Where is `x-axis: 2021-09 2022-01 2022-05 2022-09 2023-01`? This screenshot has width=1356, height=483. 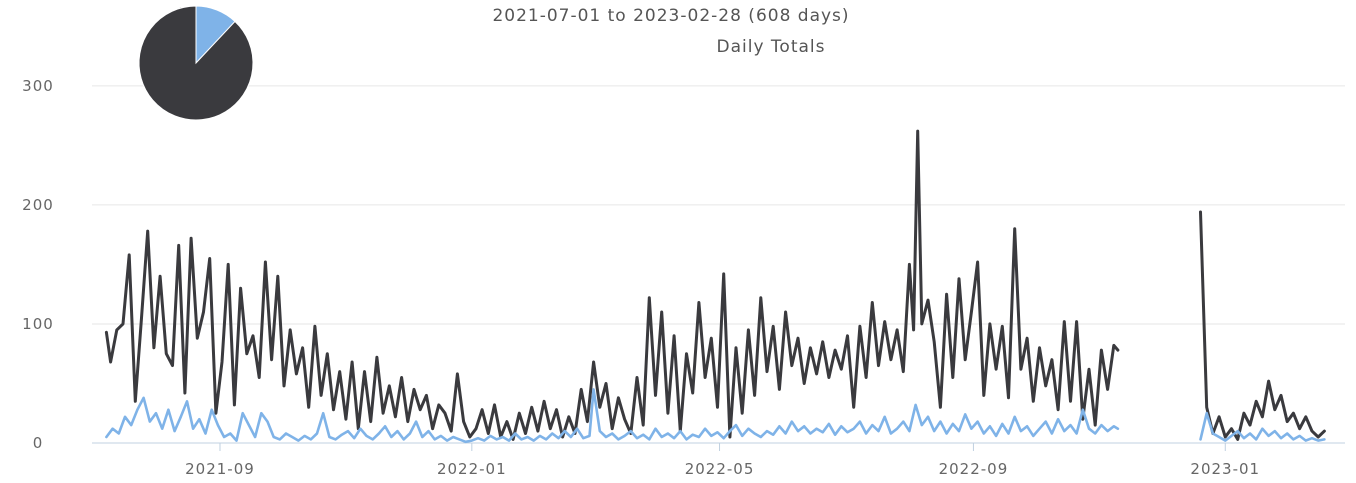 x-axis: 2021-09 2022-01 2022-05 2022-09 2023-01 is located at coordinates (722, 460).